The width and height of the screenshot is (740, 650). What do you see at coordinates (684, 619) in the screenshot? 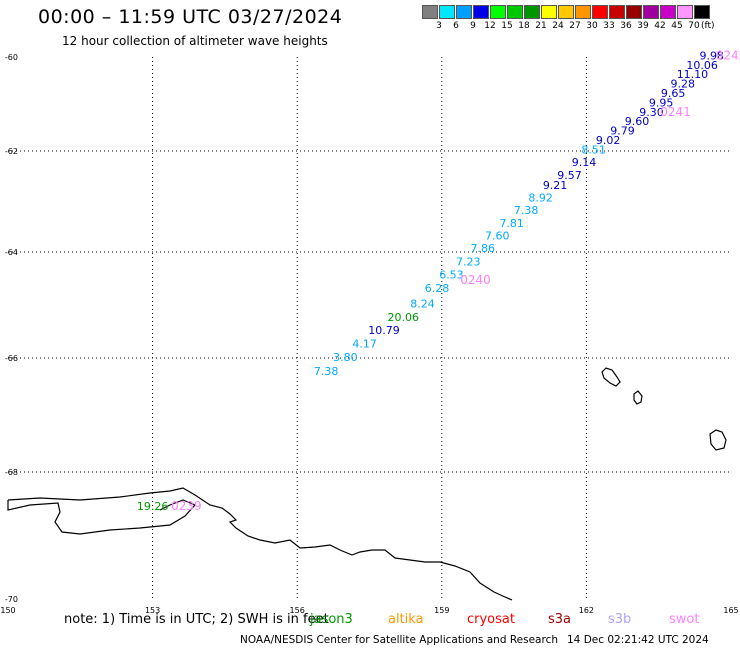
I see `satellite-legend-item: swot` at bounding box center [684, 619].